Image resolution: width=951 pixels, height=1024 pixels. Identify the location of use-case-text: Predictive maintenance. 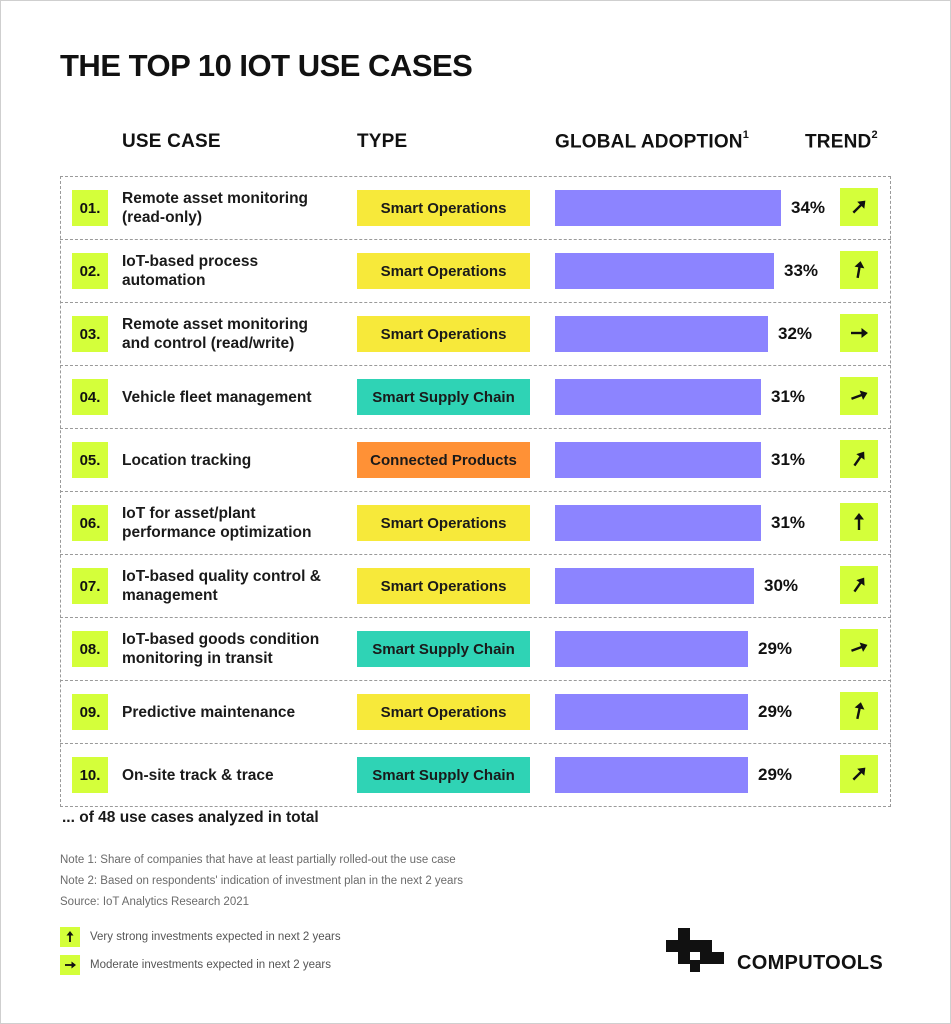
(208, 712).